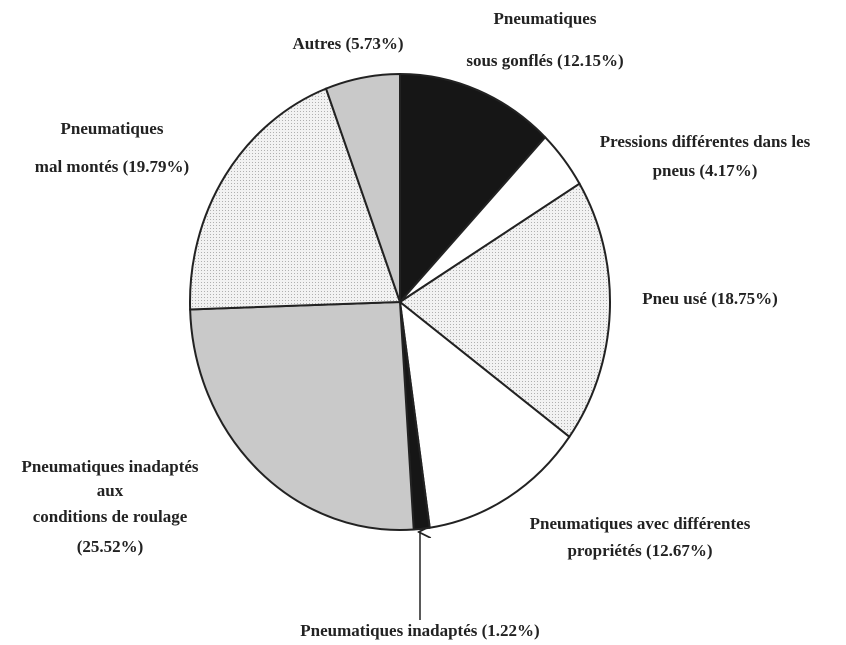  I want to click on label-text: sous gonflés, so click(509, 60).